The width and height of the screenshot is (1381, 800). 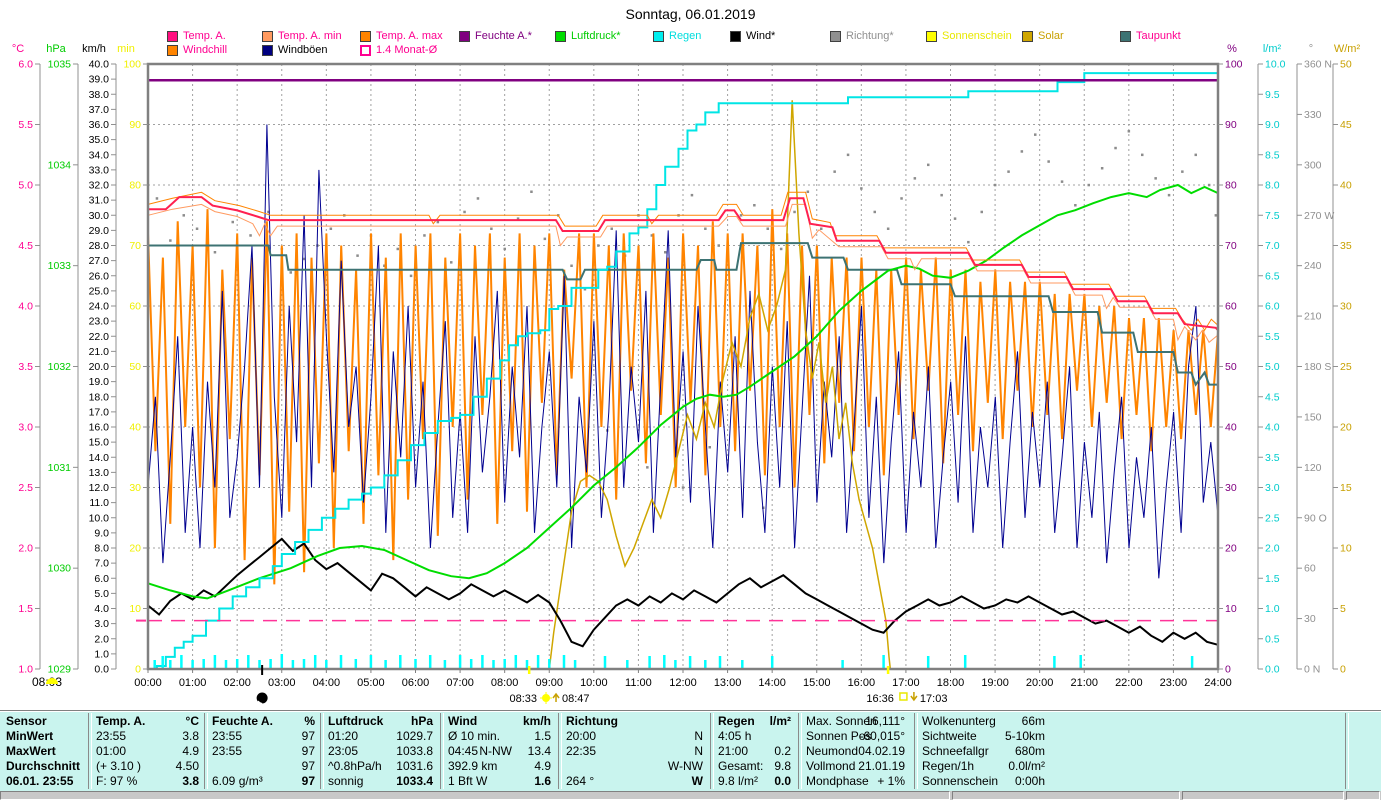 What do you see at coordinates (841, 721) in the screenshot?
I see `cell-label: Max. Sonnen` at bounding box center [841, 721].